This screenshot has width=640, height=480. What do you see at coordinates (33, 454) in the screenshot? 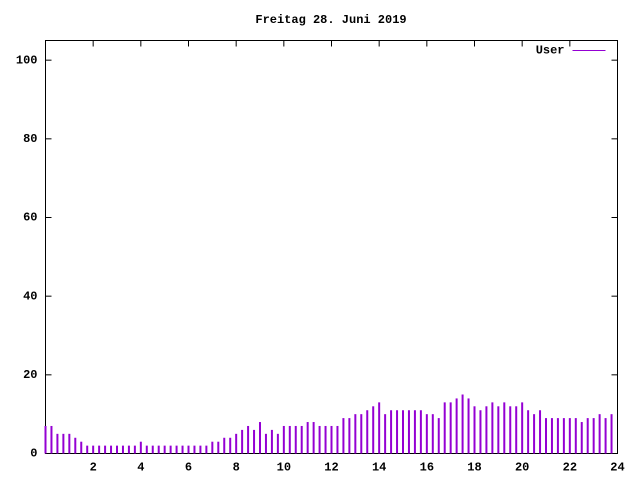
I see `y-tick-label: 0` at bounding box center [33, 454].